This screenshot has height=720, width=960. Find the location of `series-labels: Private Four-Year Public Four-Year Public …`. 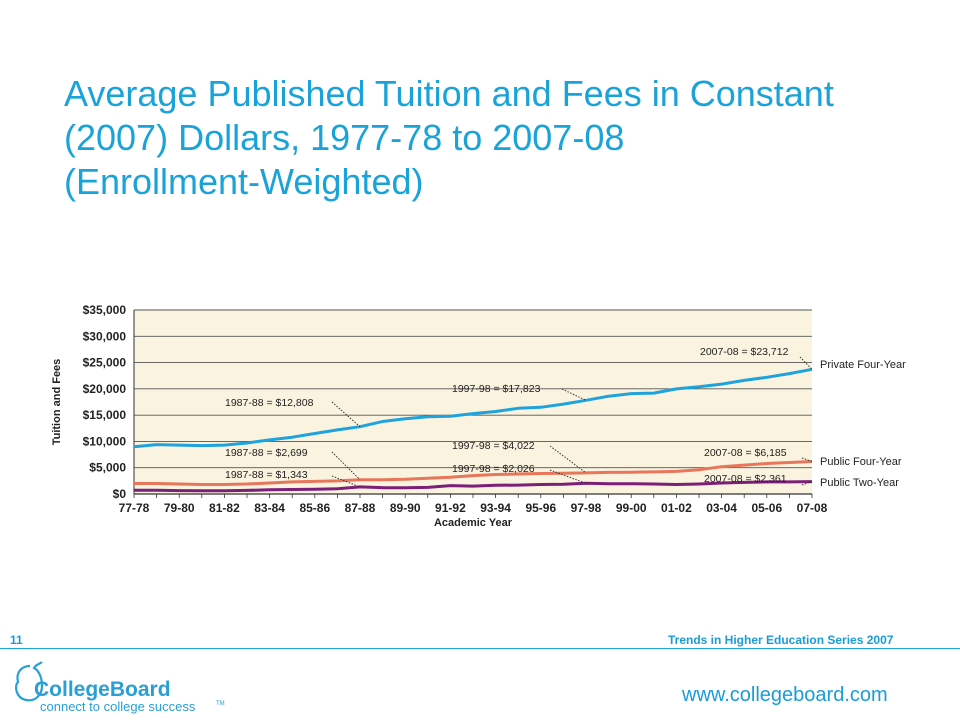

series-labels: Private Four-Year Public Four-Year Public … is located at coordinates (863, 424).